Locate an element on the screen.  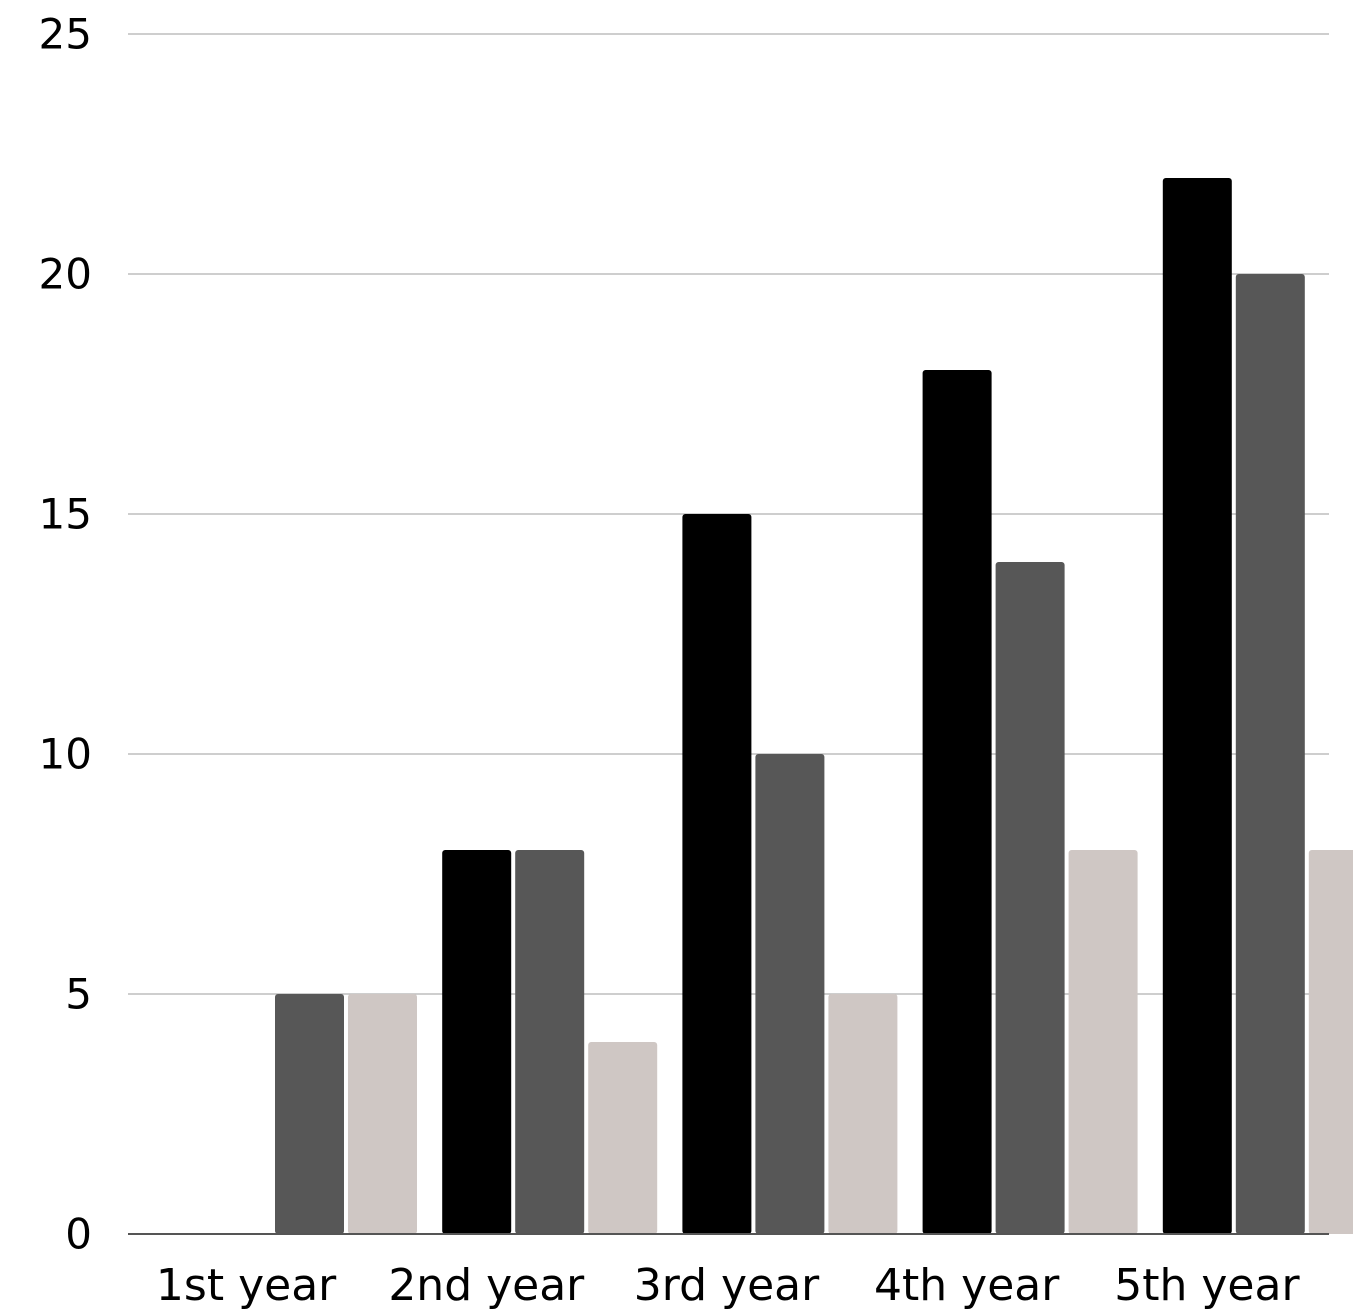
y-tick-label: 20 is located at coordinates (65, 274).